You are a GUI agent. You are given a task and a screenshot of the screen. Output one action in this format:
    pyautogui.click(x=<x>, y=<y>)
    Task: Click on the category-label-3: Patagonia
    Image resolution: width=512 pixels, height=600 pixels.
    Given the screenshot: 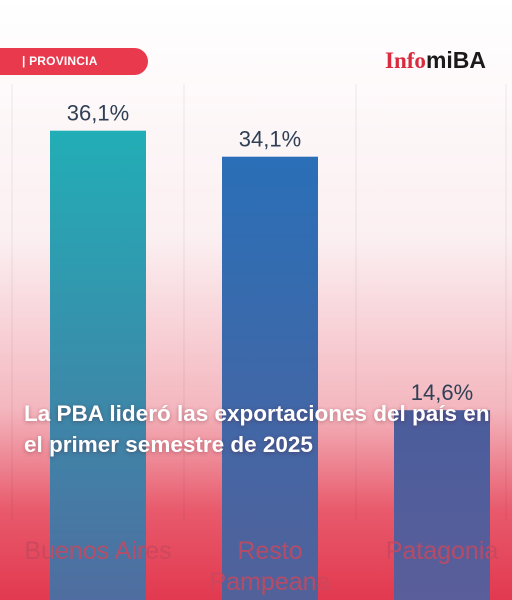 What is the action you would take?
    pyautogui.click(x=442, y=551)
    